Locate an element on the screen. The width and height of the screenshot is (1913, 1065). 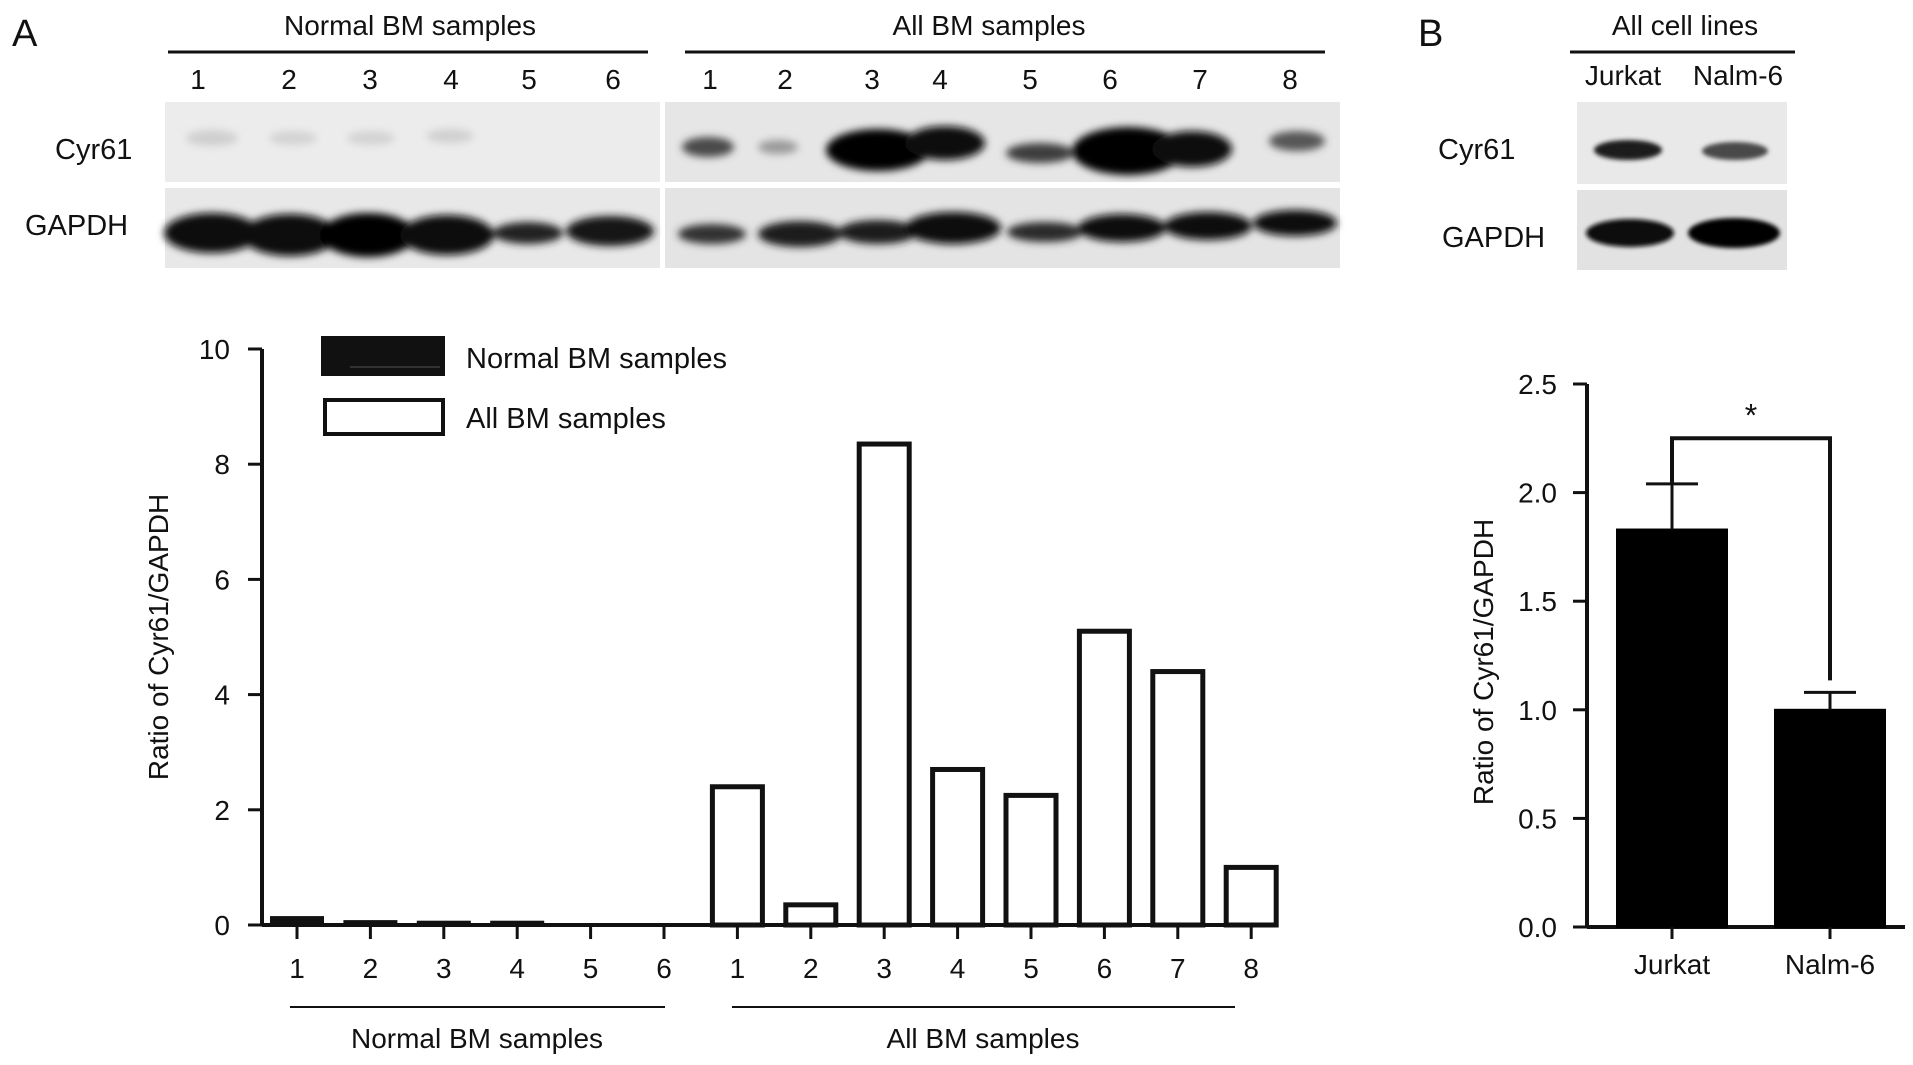
blot-a-all-lane-4: 4 is located at coordinates (940, 79).